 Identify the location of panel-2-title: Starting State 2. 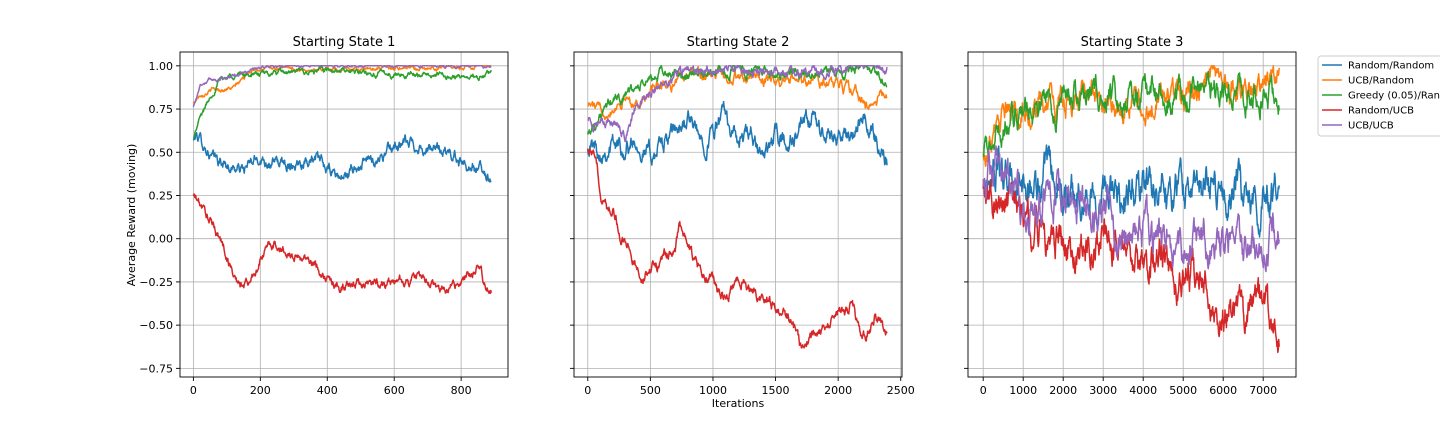
(738, 42).